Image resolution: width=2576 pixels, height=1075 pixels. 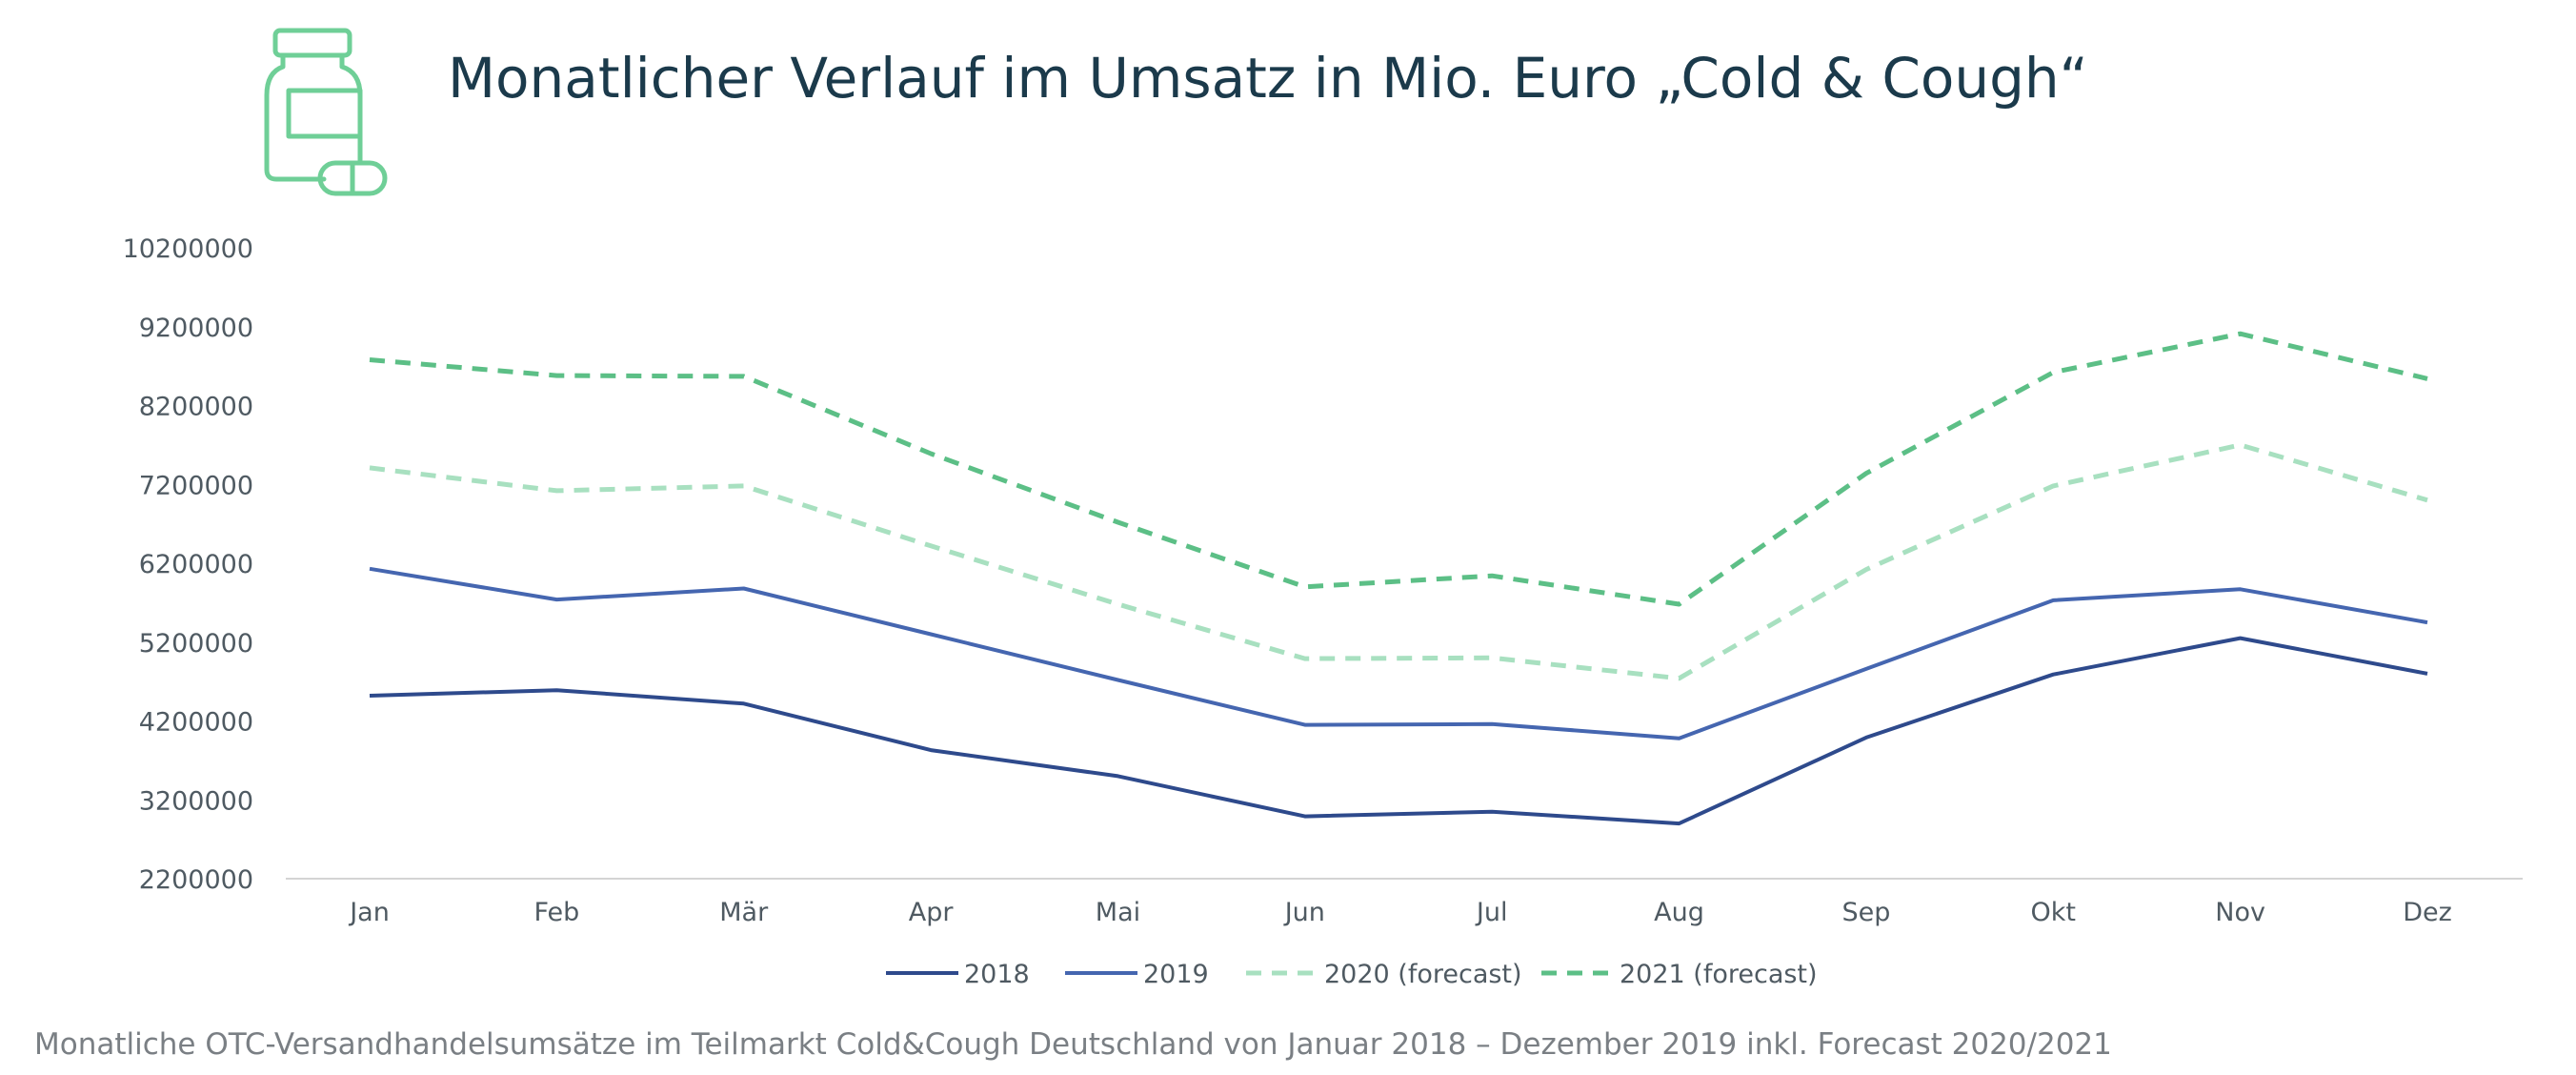 What do you see at coordinates (932, 912) in the screenshot?
I see `x-tick-label: Apr` at bounding box center [932, 912].